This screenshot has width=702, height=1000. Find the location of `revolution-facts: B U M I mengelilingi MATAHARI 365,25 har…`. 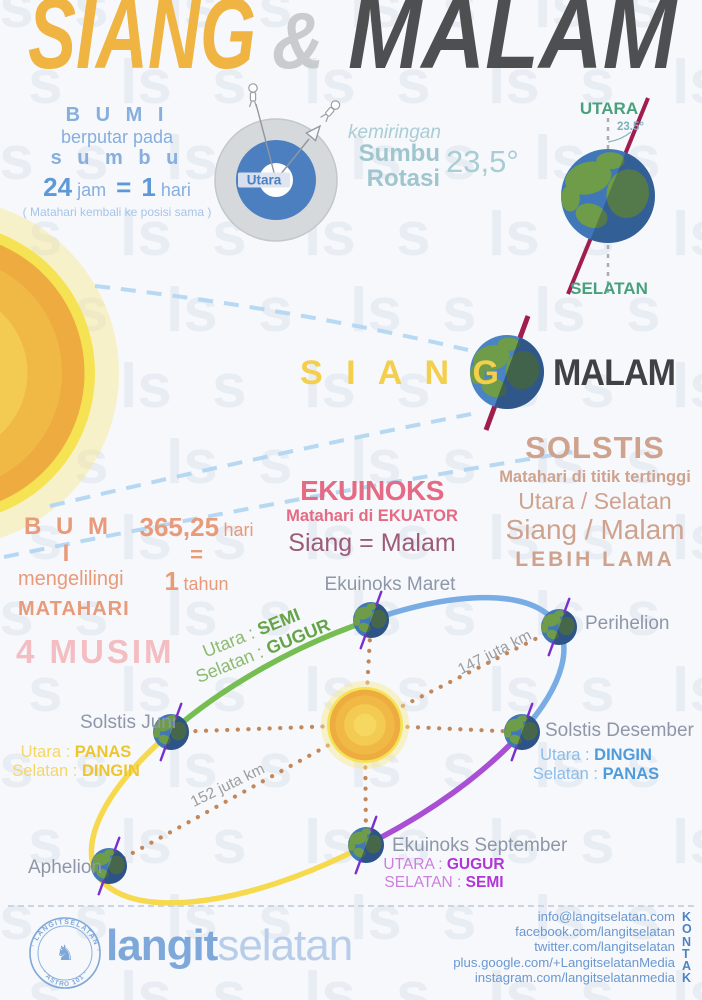

revolution-facts: B U M I mengelilingi MATAHARI 365,25 har… is located at coordinates (138, 566).